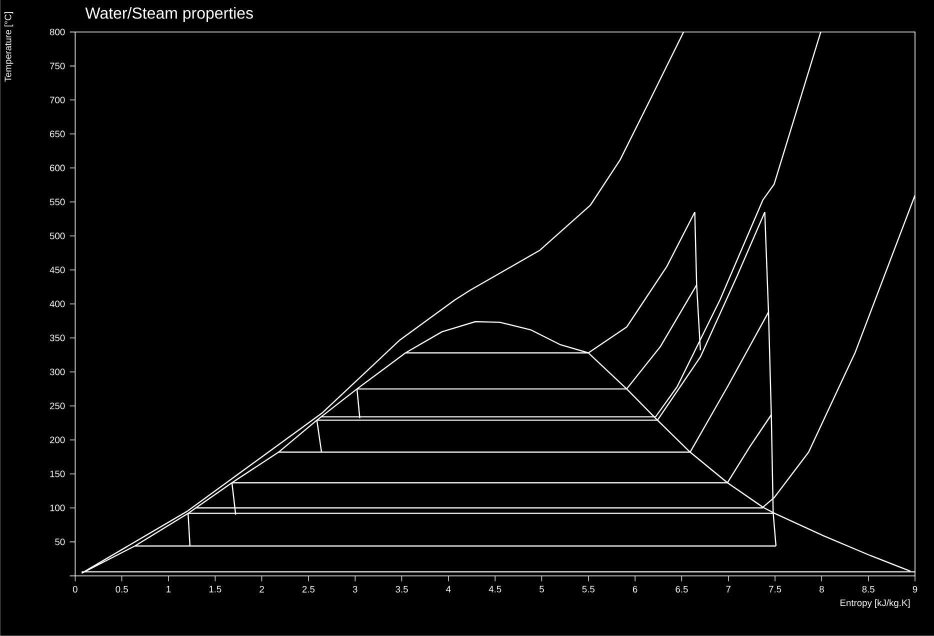 This screenshot has height=636, width=934. Describe the element at coordinates (57, 66) in the screenshot. I see `y-tick-label: 750` at that location.